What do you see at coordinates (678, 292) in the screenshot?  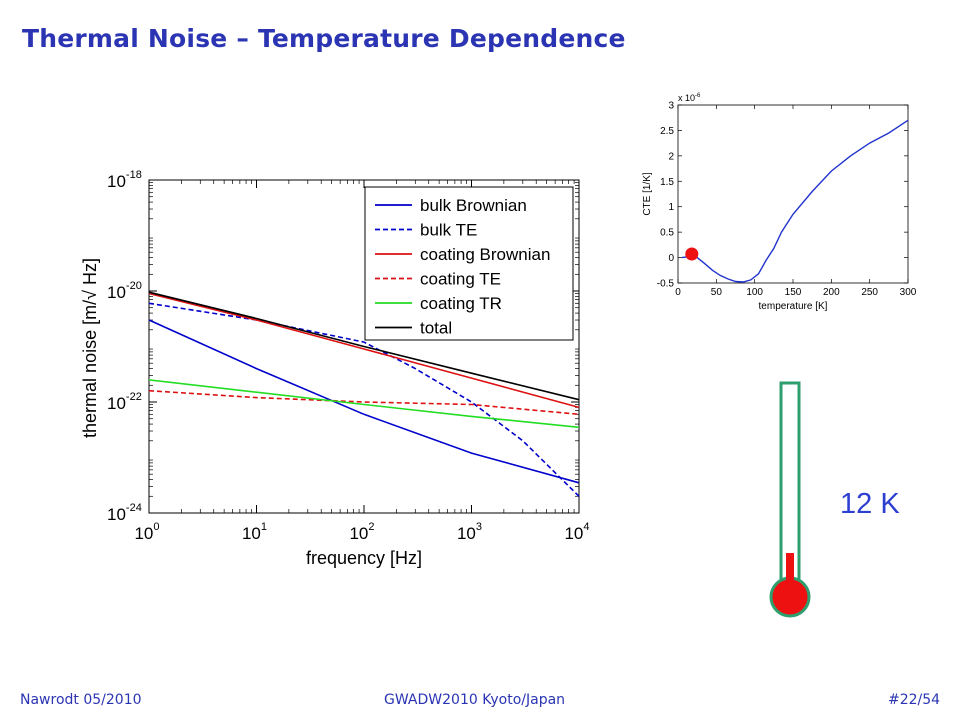 I see `inset-x-tick-label: 0` at bounding box center [678, 292].